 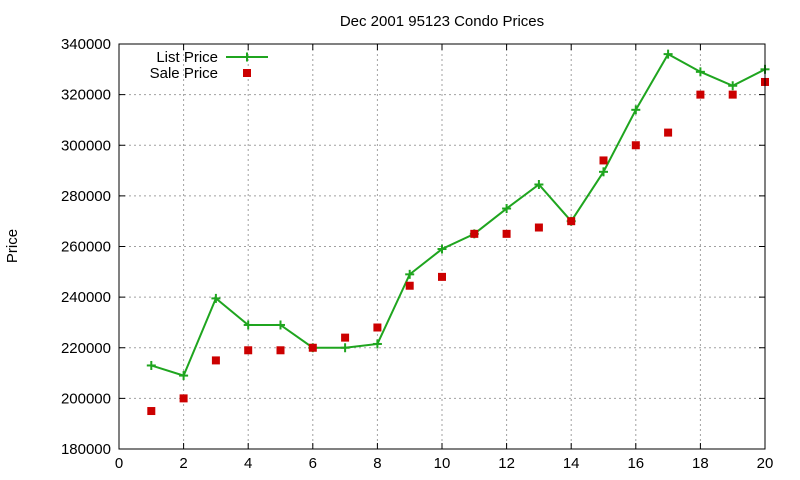 I want to click on x-tick-label: 6, so click(x=313, y=463).